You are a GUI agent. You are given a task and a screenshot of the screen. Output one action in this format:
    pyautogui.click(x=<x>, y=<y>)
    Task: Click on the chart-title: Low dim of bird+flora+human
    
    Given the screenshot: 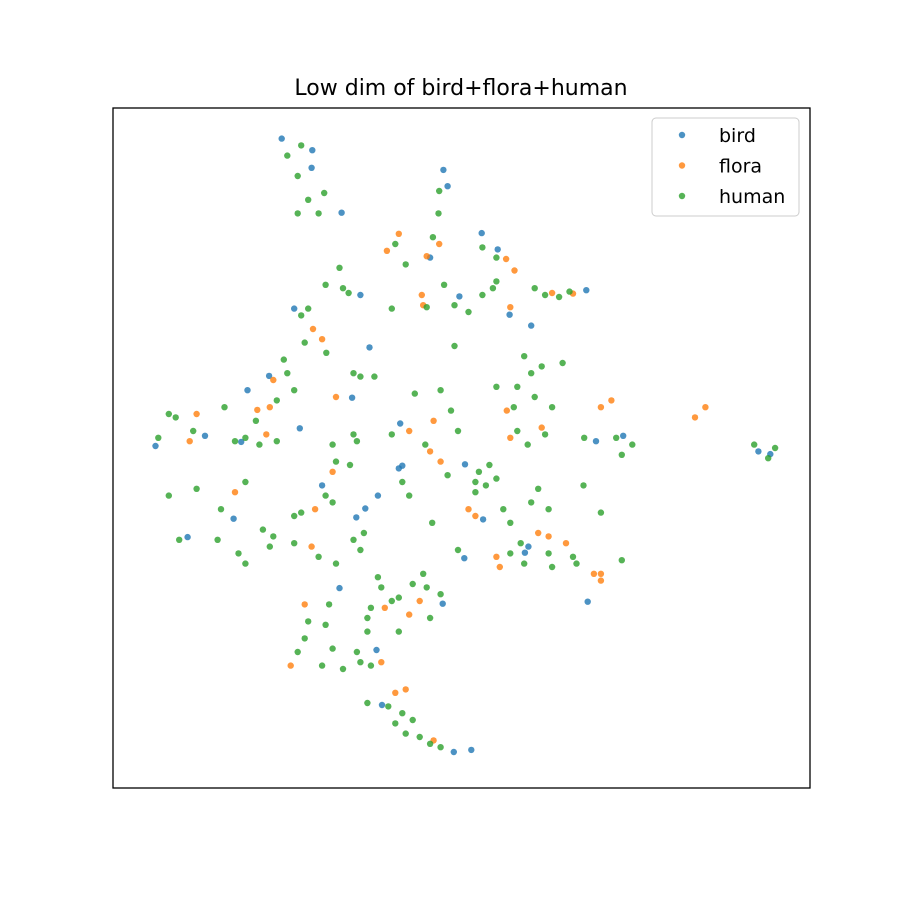 What is the action you would take?
    pyautogui.click(x=460, y=88)
    